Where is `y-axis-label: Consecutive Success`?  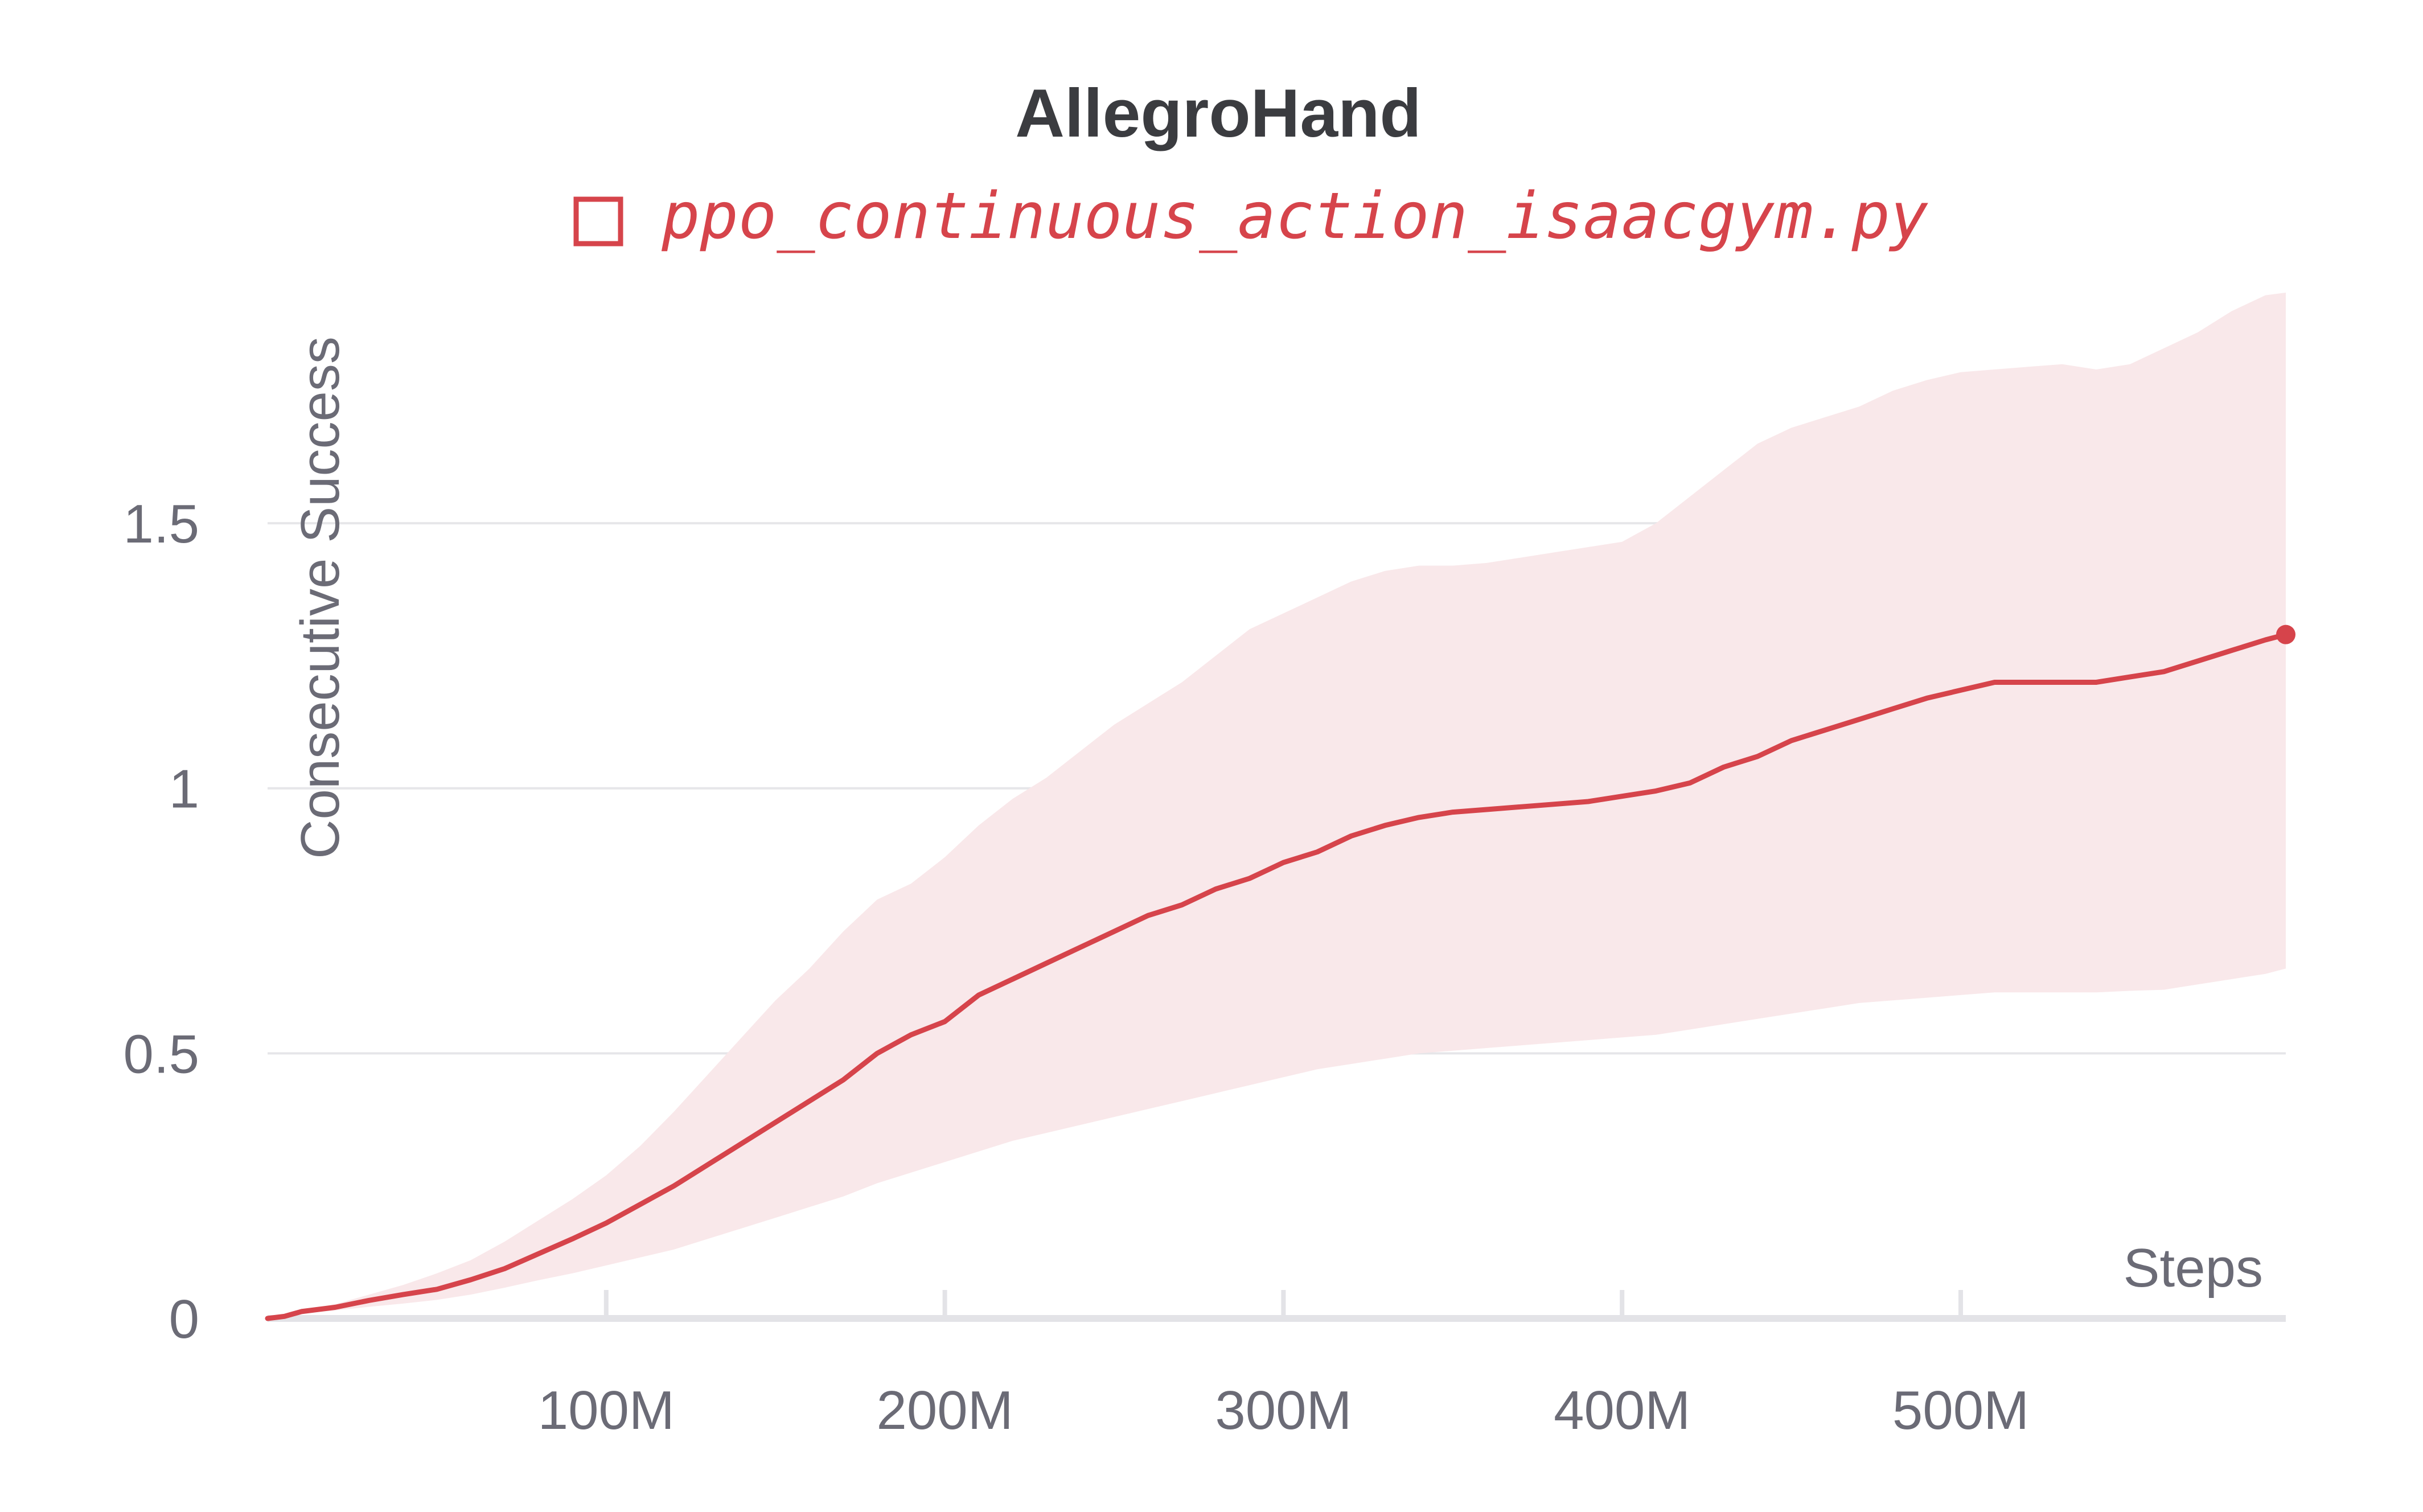 y-axis-label: Consecutive Success is located at coordinates (320, 597).